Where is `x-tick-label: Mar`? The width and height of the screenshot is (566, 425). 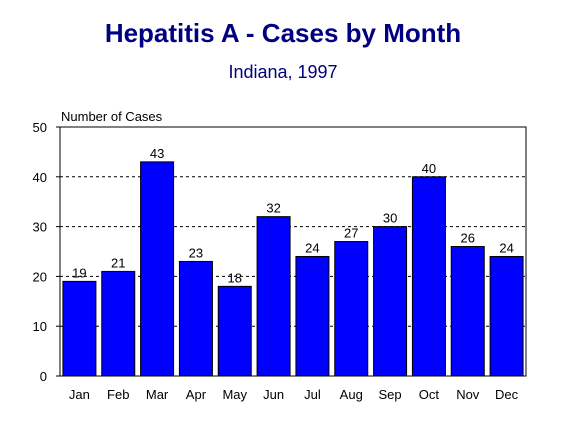
x-tick-label: Mar is located at coordinates (157, 394).